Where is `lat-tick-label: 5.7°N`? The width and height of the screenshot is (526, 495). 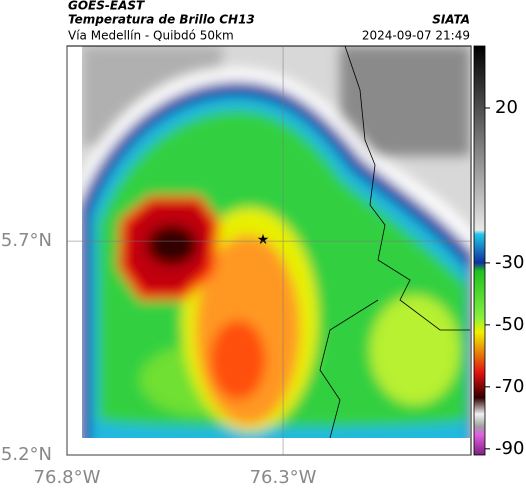
lat-tick-label: 5.7°N is located at coordinates (26, 240).